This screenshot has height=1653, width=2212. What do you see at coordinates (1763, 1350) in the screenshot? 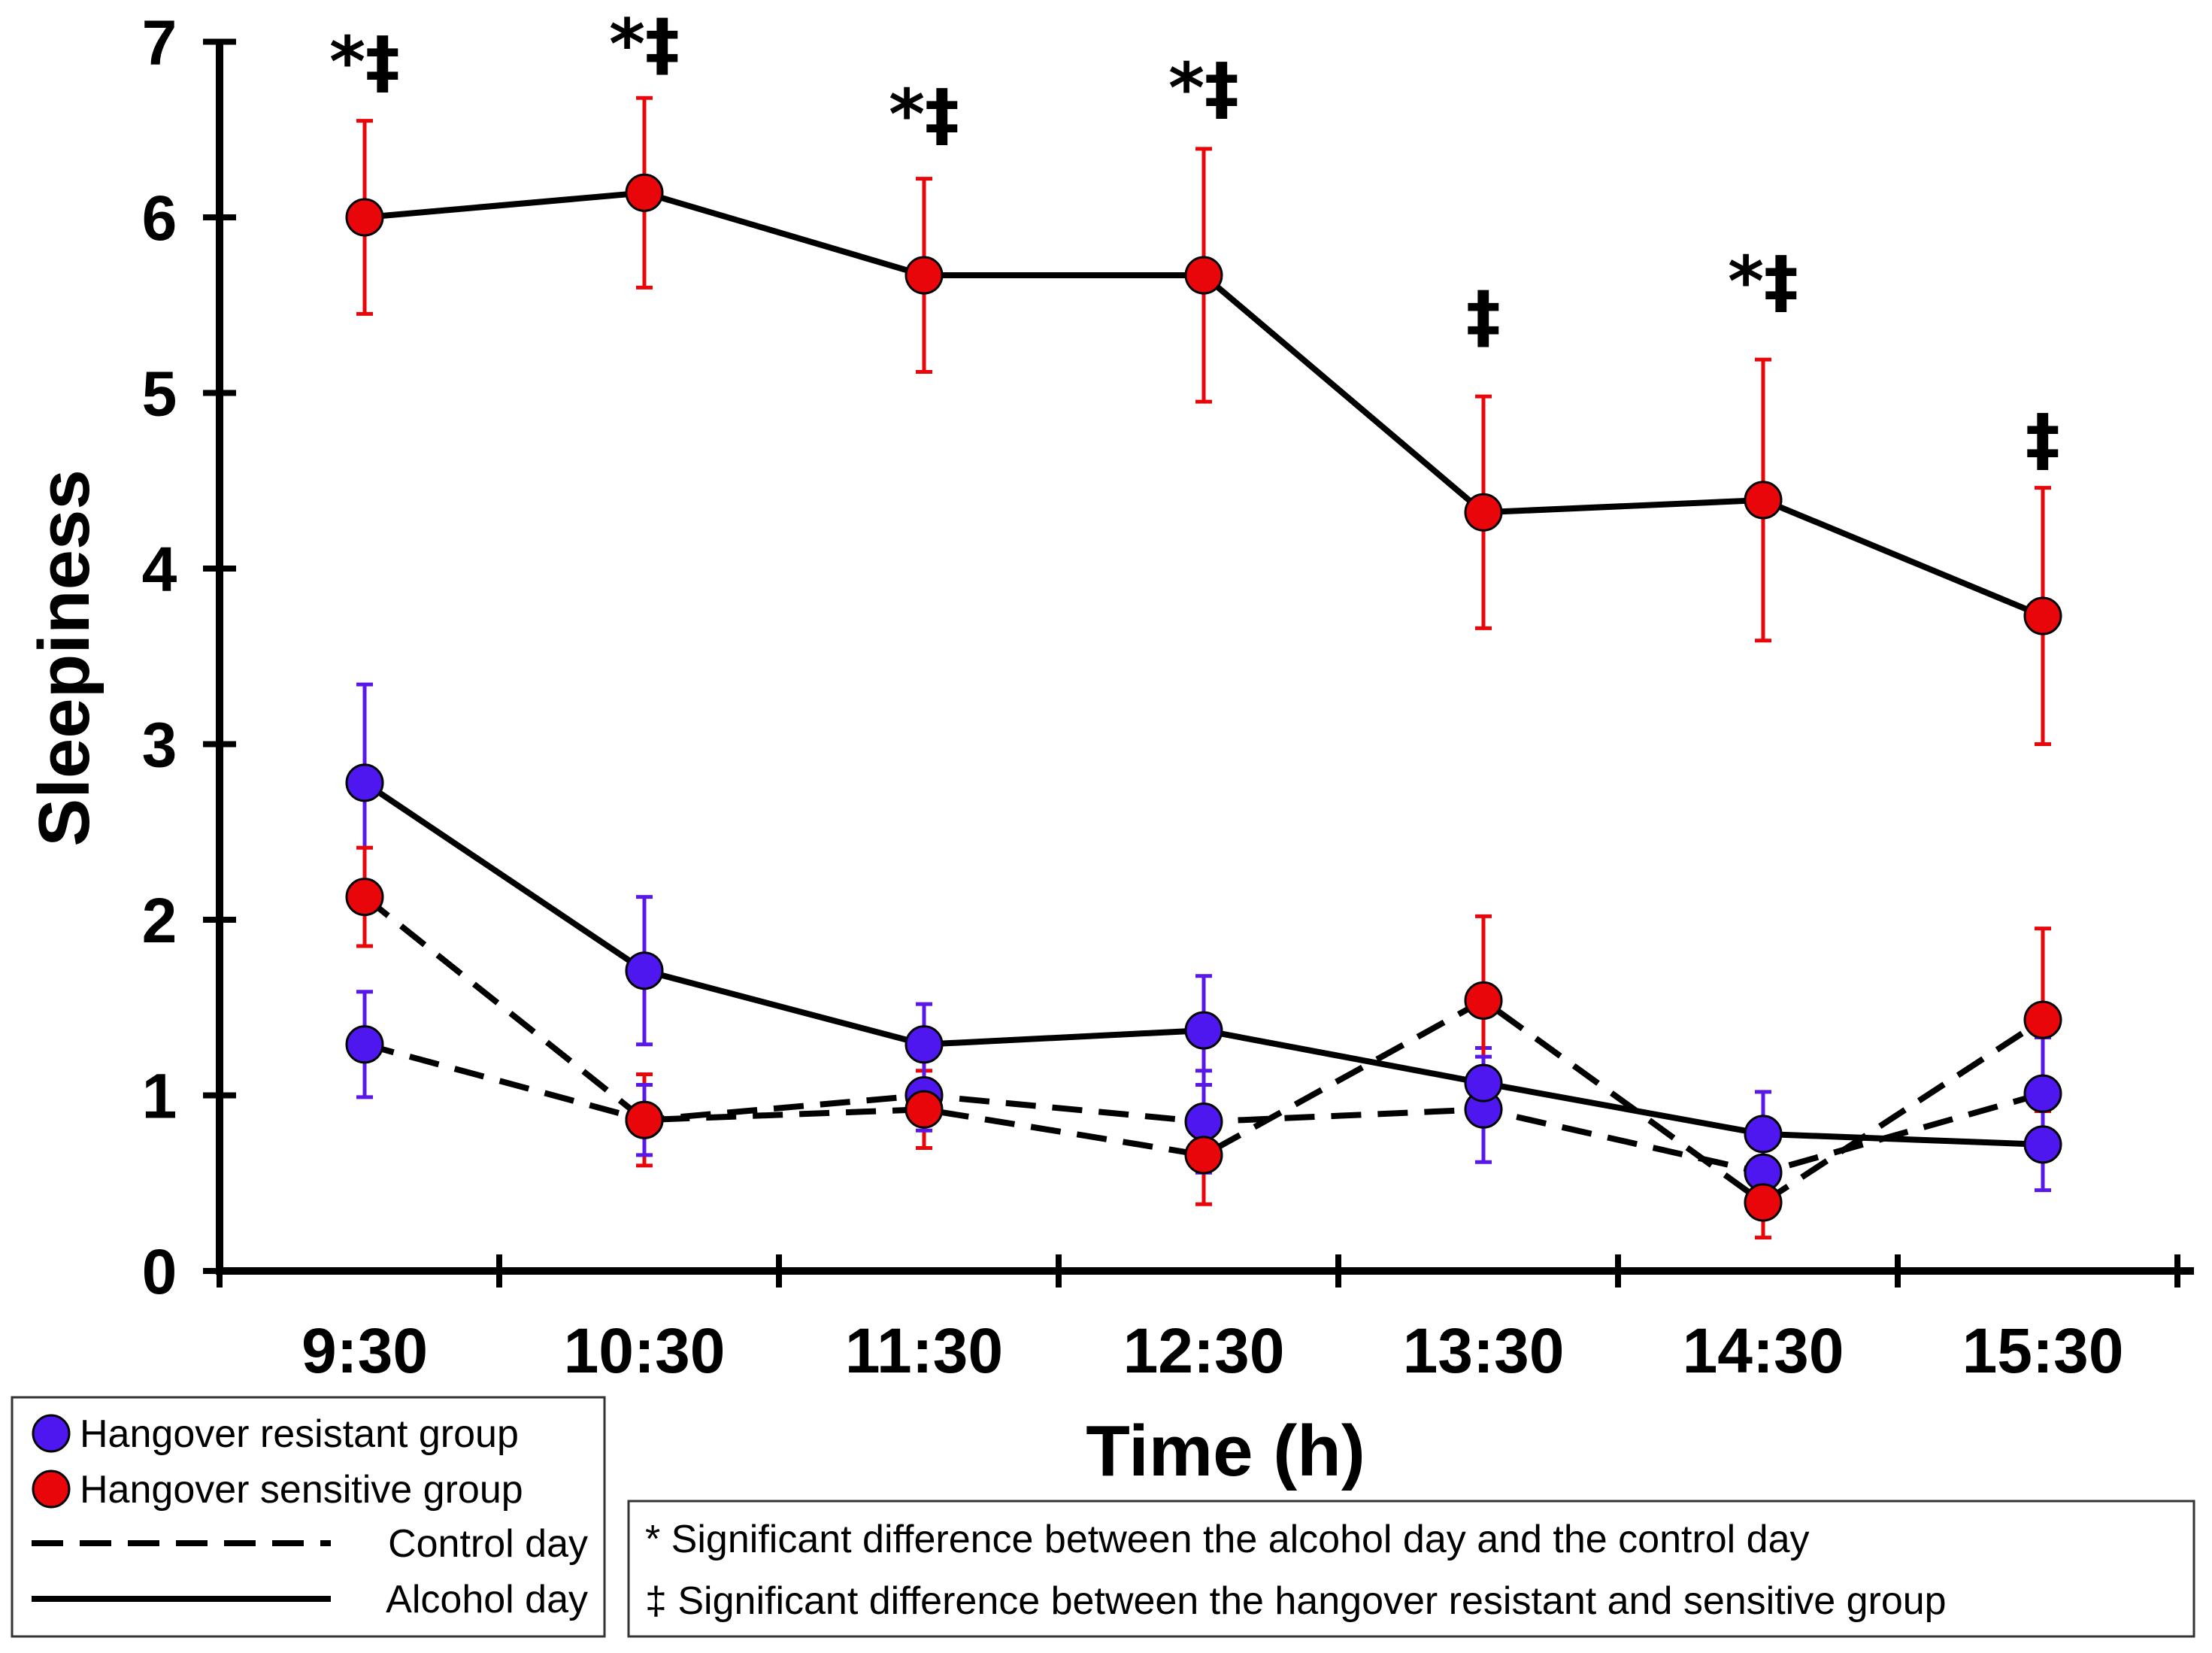
I see `x-tick-label: 14:30` at bounding box center [1763, 1350].